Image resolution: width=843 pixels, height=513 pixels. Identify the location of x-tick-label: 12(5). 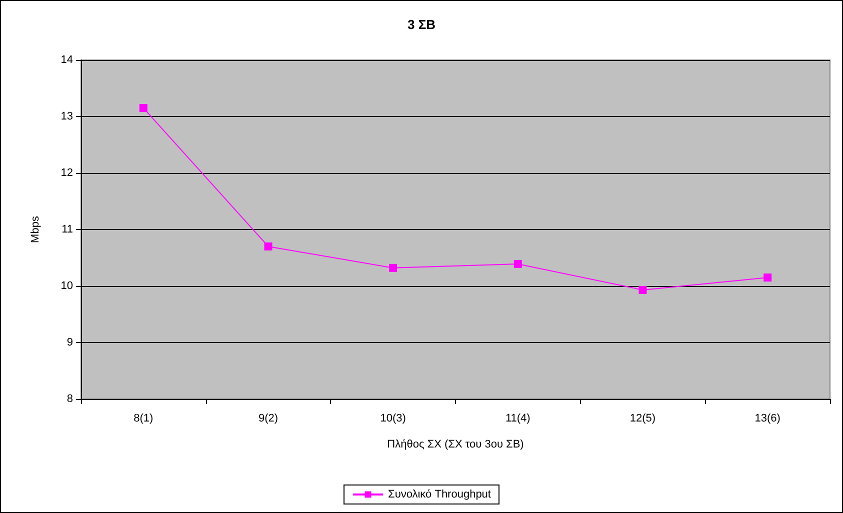
(643, 418).